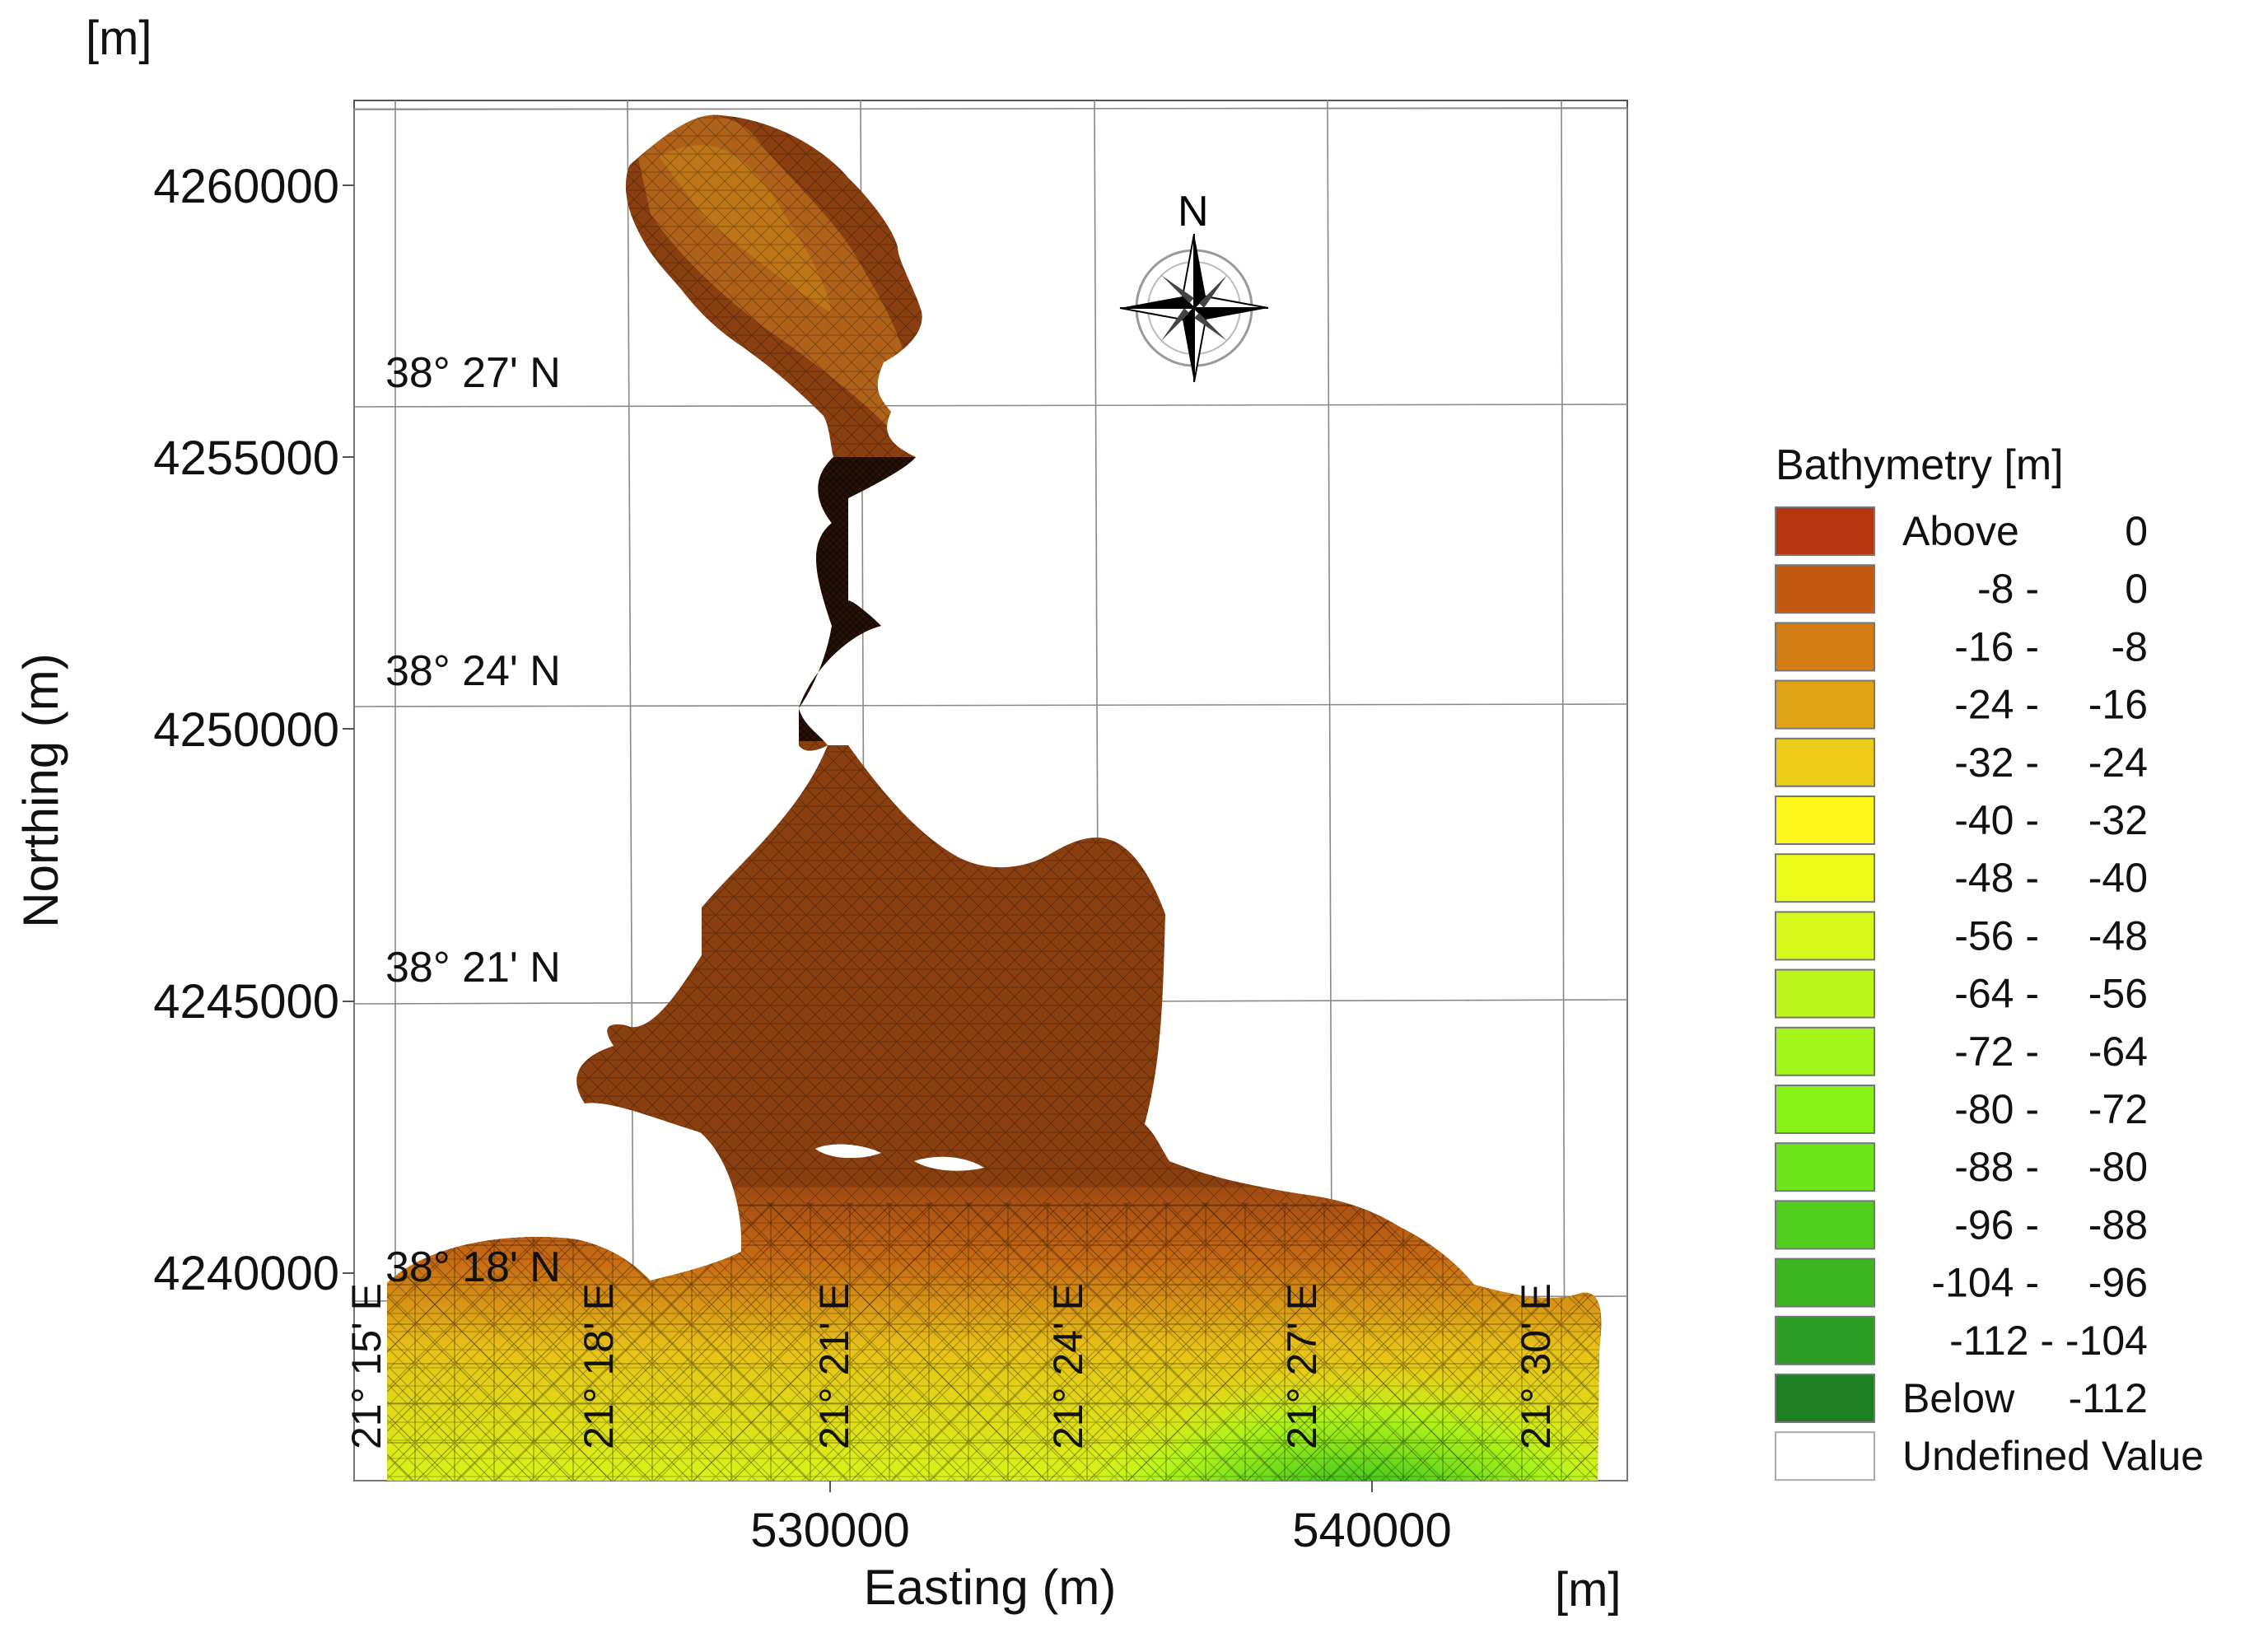 Image resolution: width=2268 pixels, height=1633 pixels. I want to click on north-label: N, so click(1193, 212).